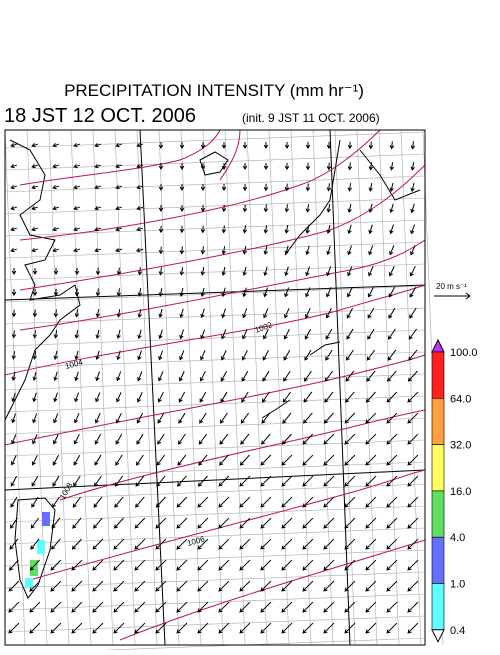  What do you see at coordinates (460, 399) in the screenshot?
I see `colorbar-label: 64.0` at bounding box center [460, 399].